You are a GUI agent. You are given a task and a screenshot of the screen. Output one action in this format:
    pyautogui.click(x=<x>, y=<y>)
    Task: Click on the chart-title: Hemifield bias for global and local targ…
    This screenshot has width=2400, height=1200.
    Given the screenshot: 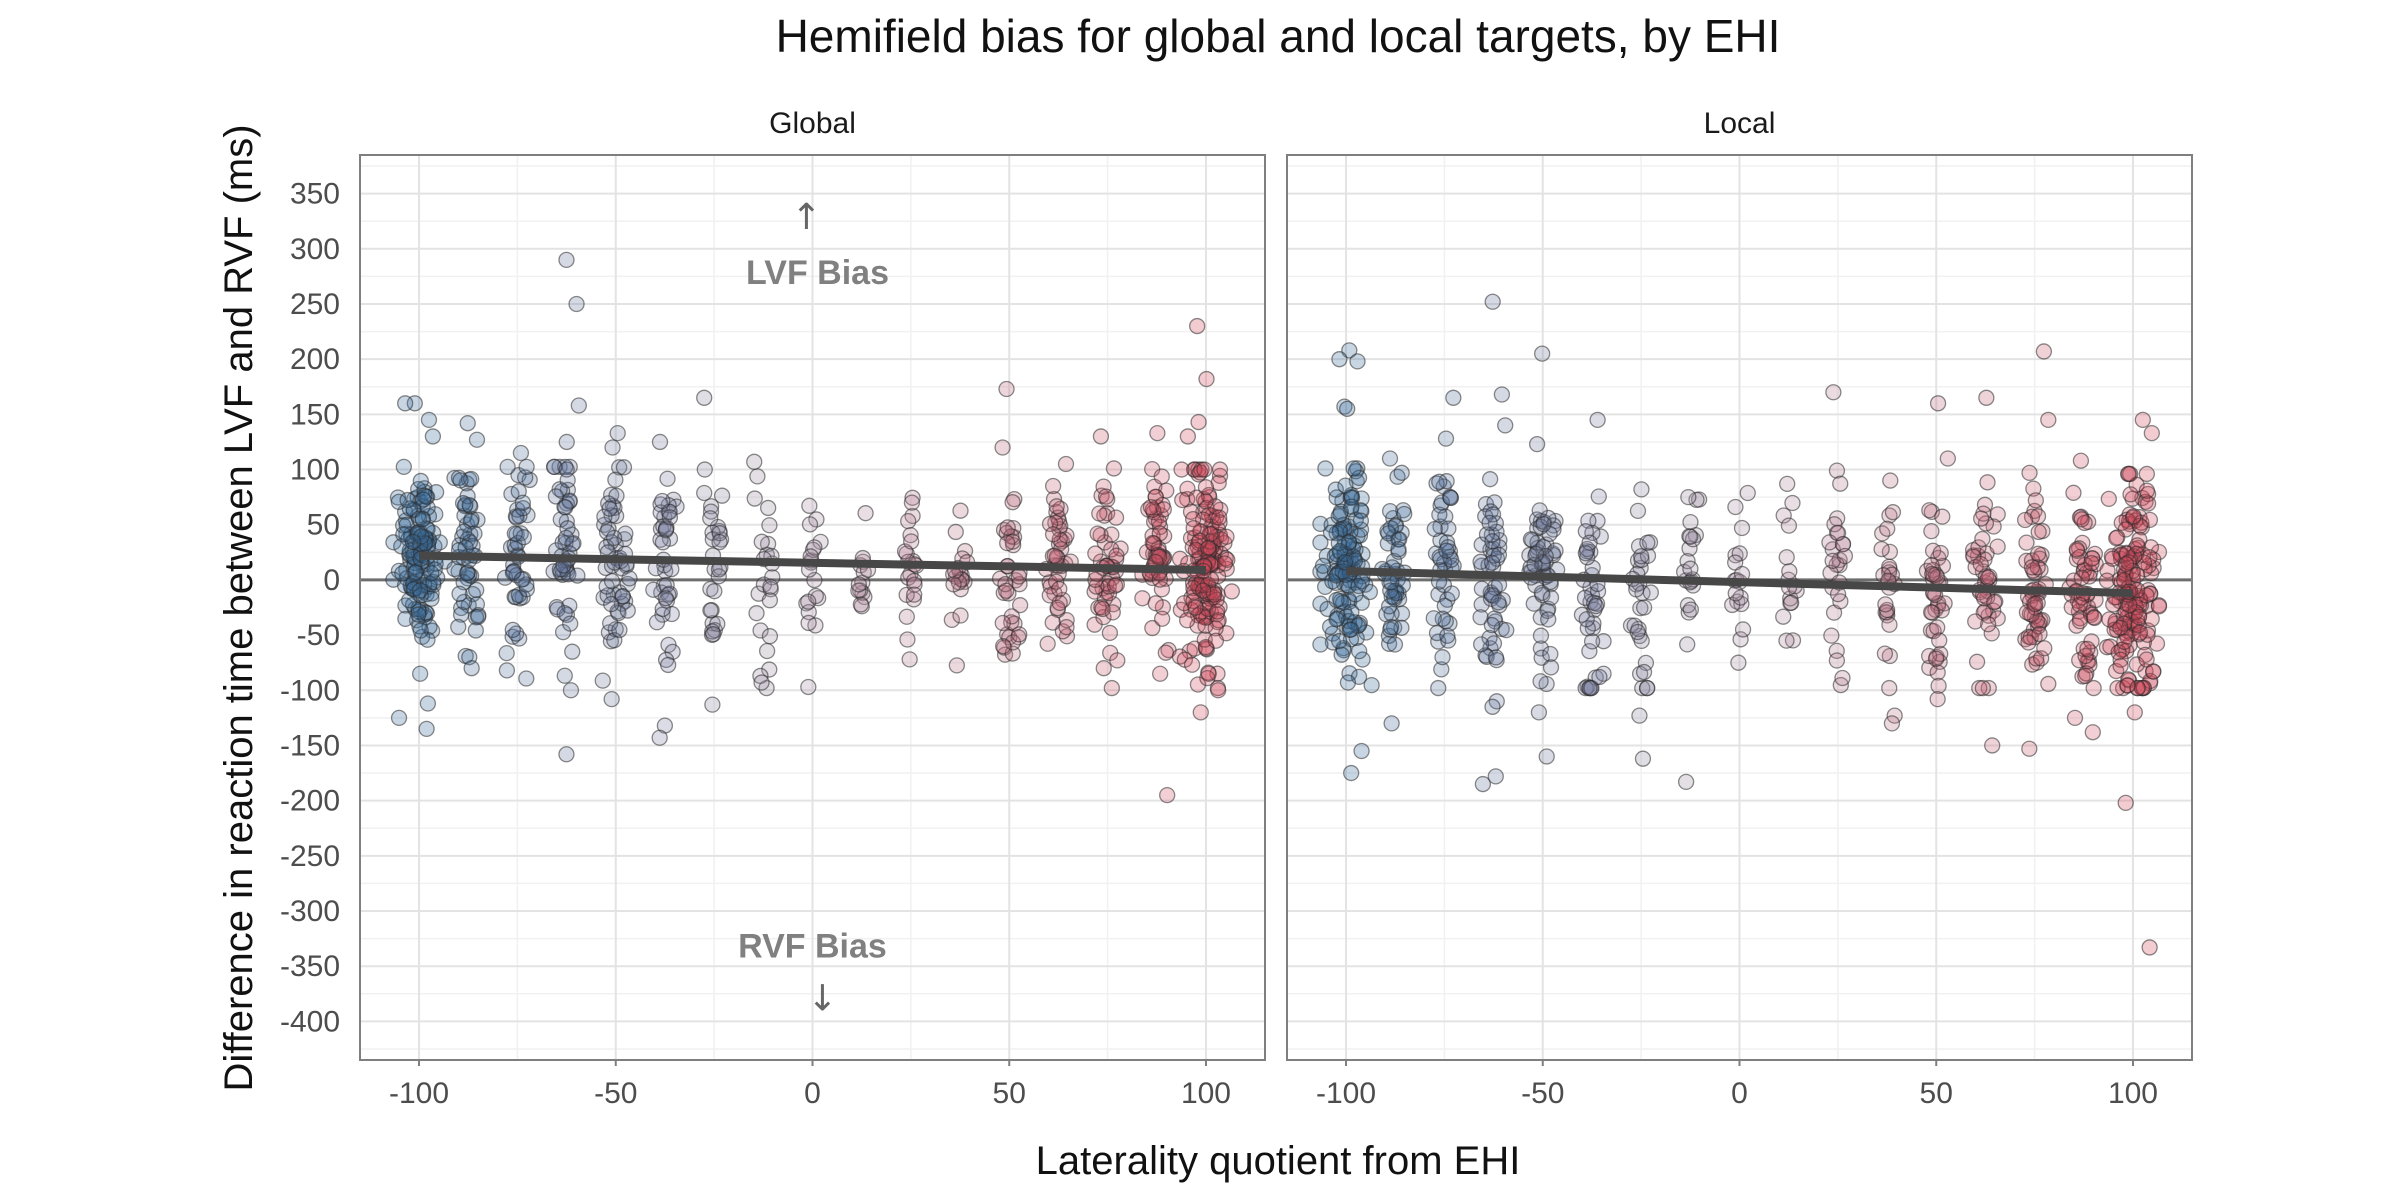 What is the action you would take?
    pyautogui.click(x=1278, y=36)
    